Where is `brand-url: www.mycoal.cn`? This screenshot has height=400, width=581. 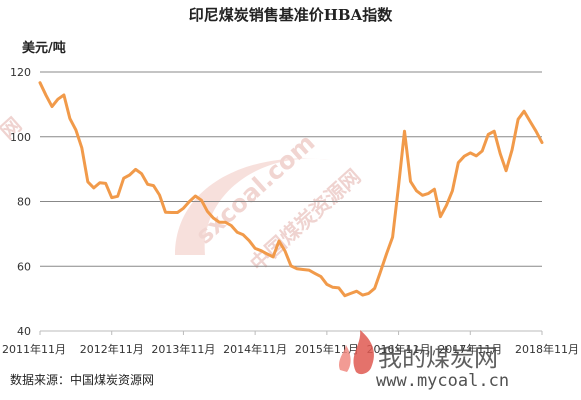 brand-url: www.mycoal.cn is located at coordinates (442, 381).